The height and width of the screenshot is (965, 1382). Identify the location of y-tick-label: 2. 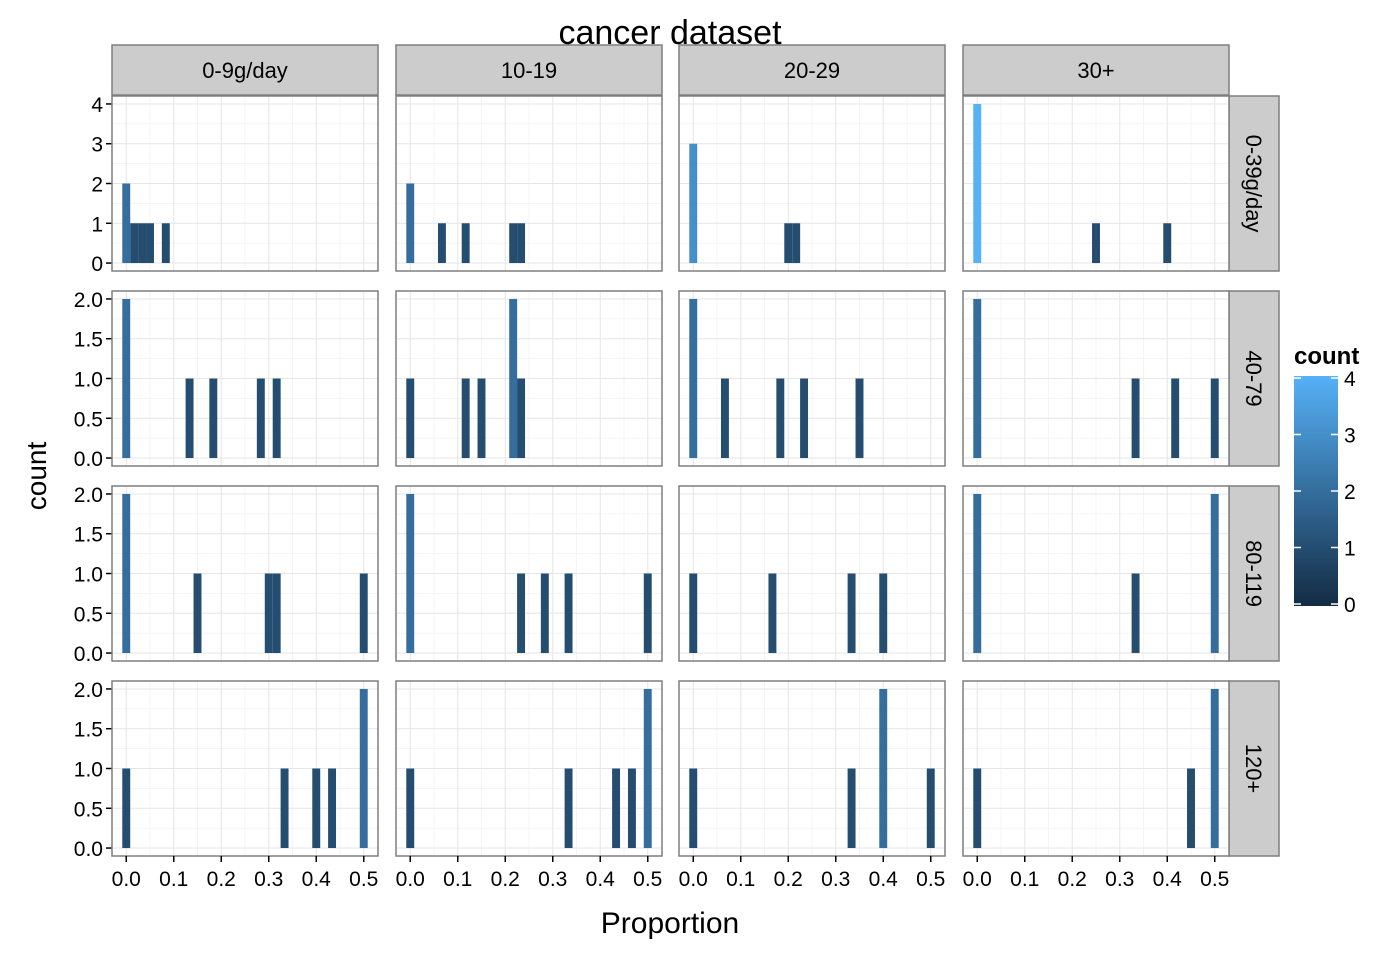
(97, 185).